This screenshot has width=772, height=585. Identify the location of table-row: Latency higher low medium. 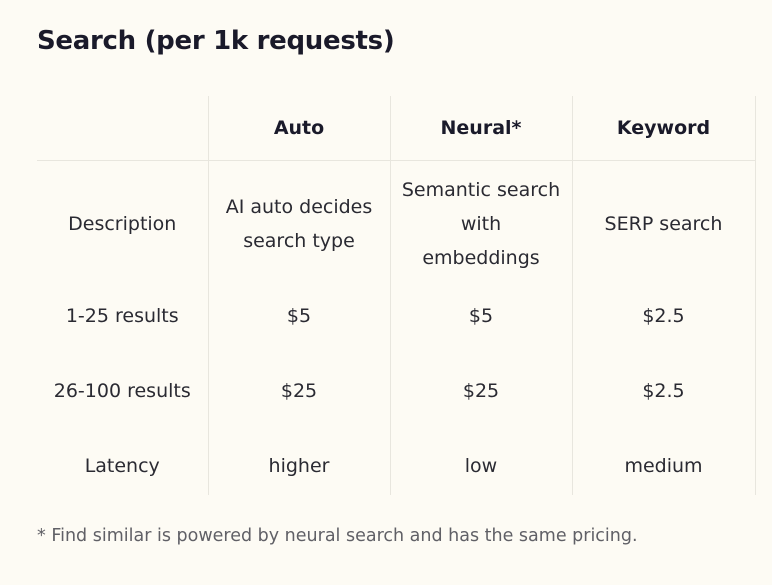
(396, 466).